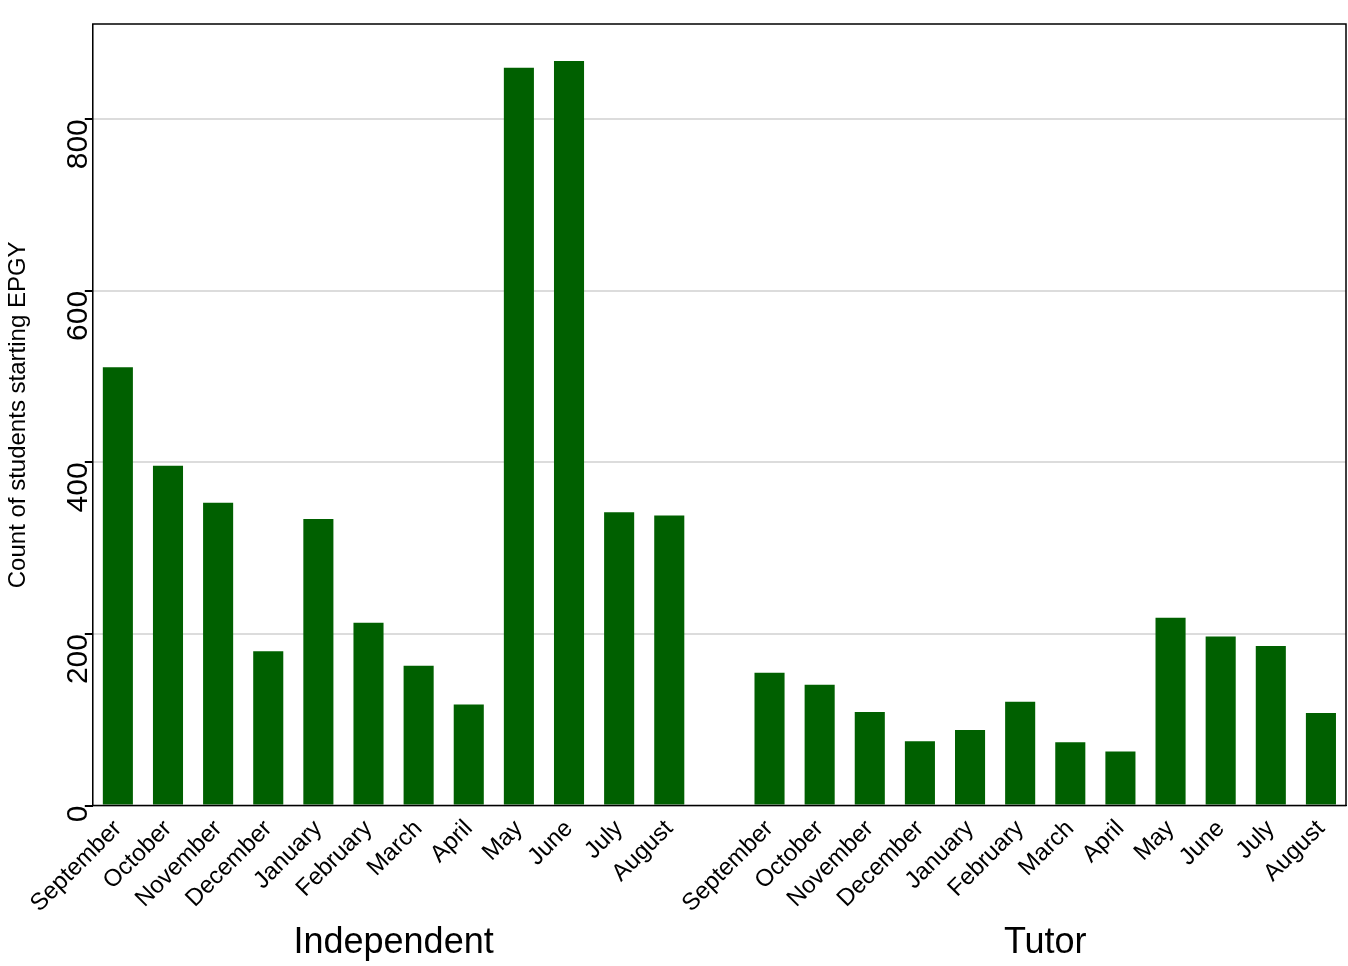  I want to click on y-tick-label: 400, so click(77, 487).